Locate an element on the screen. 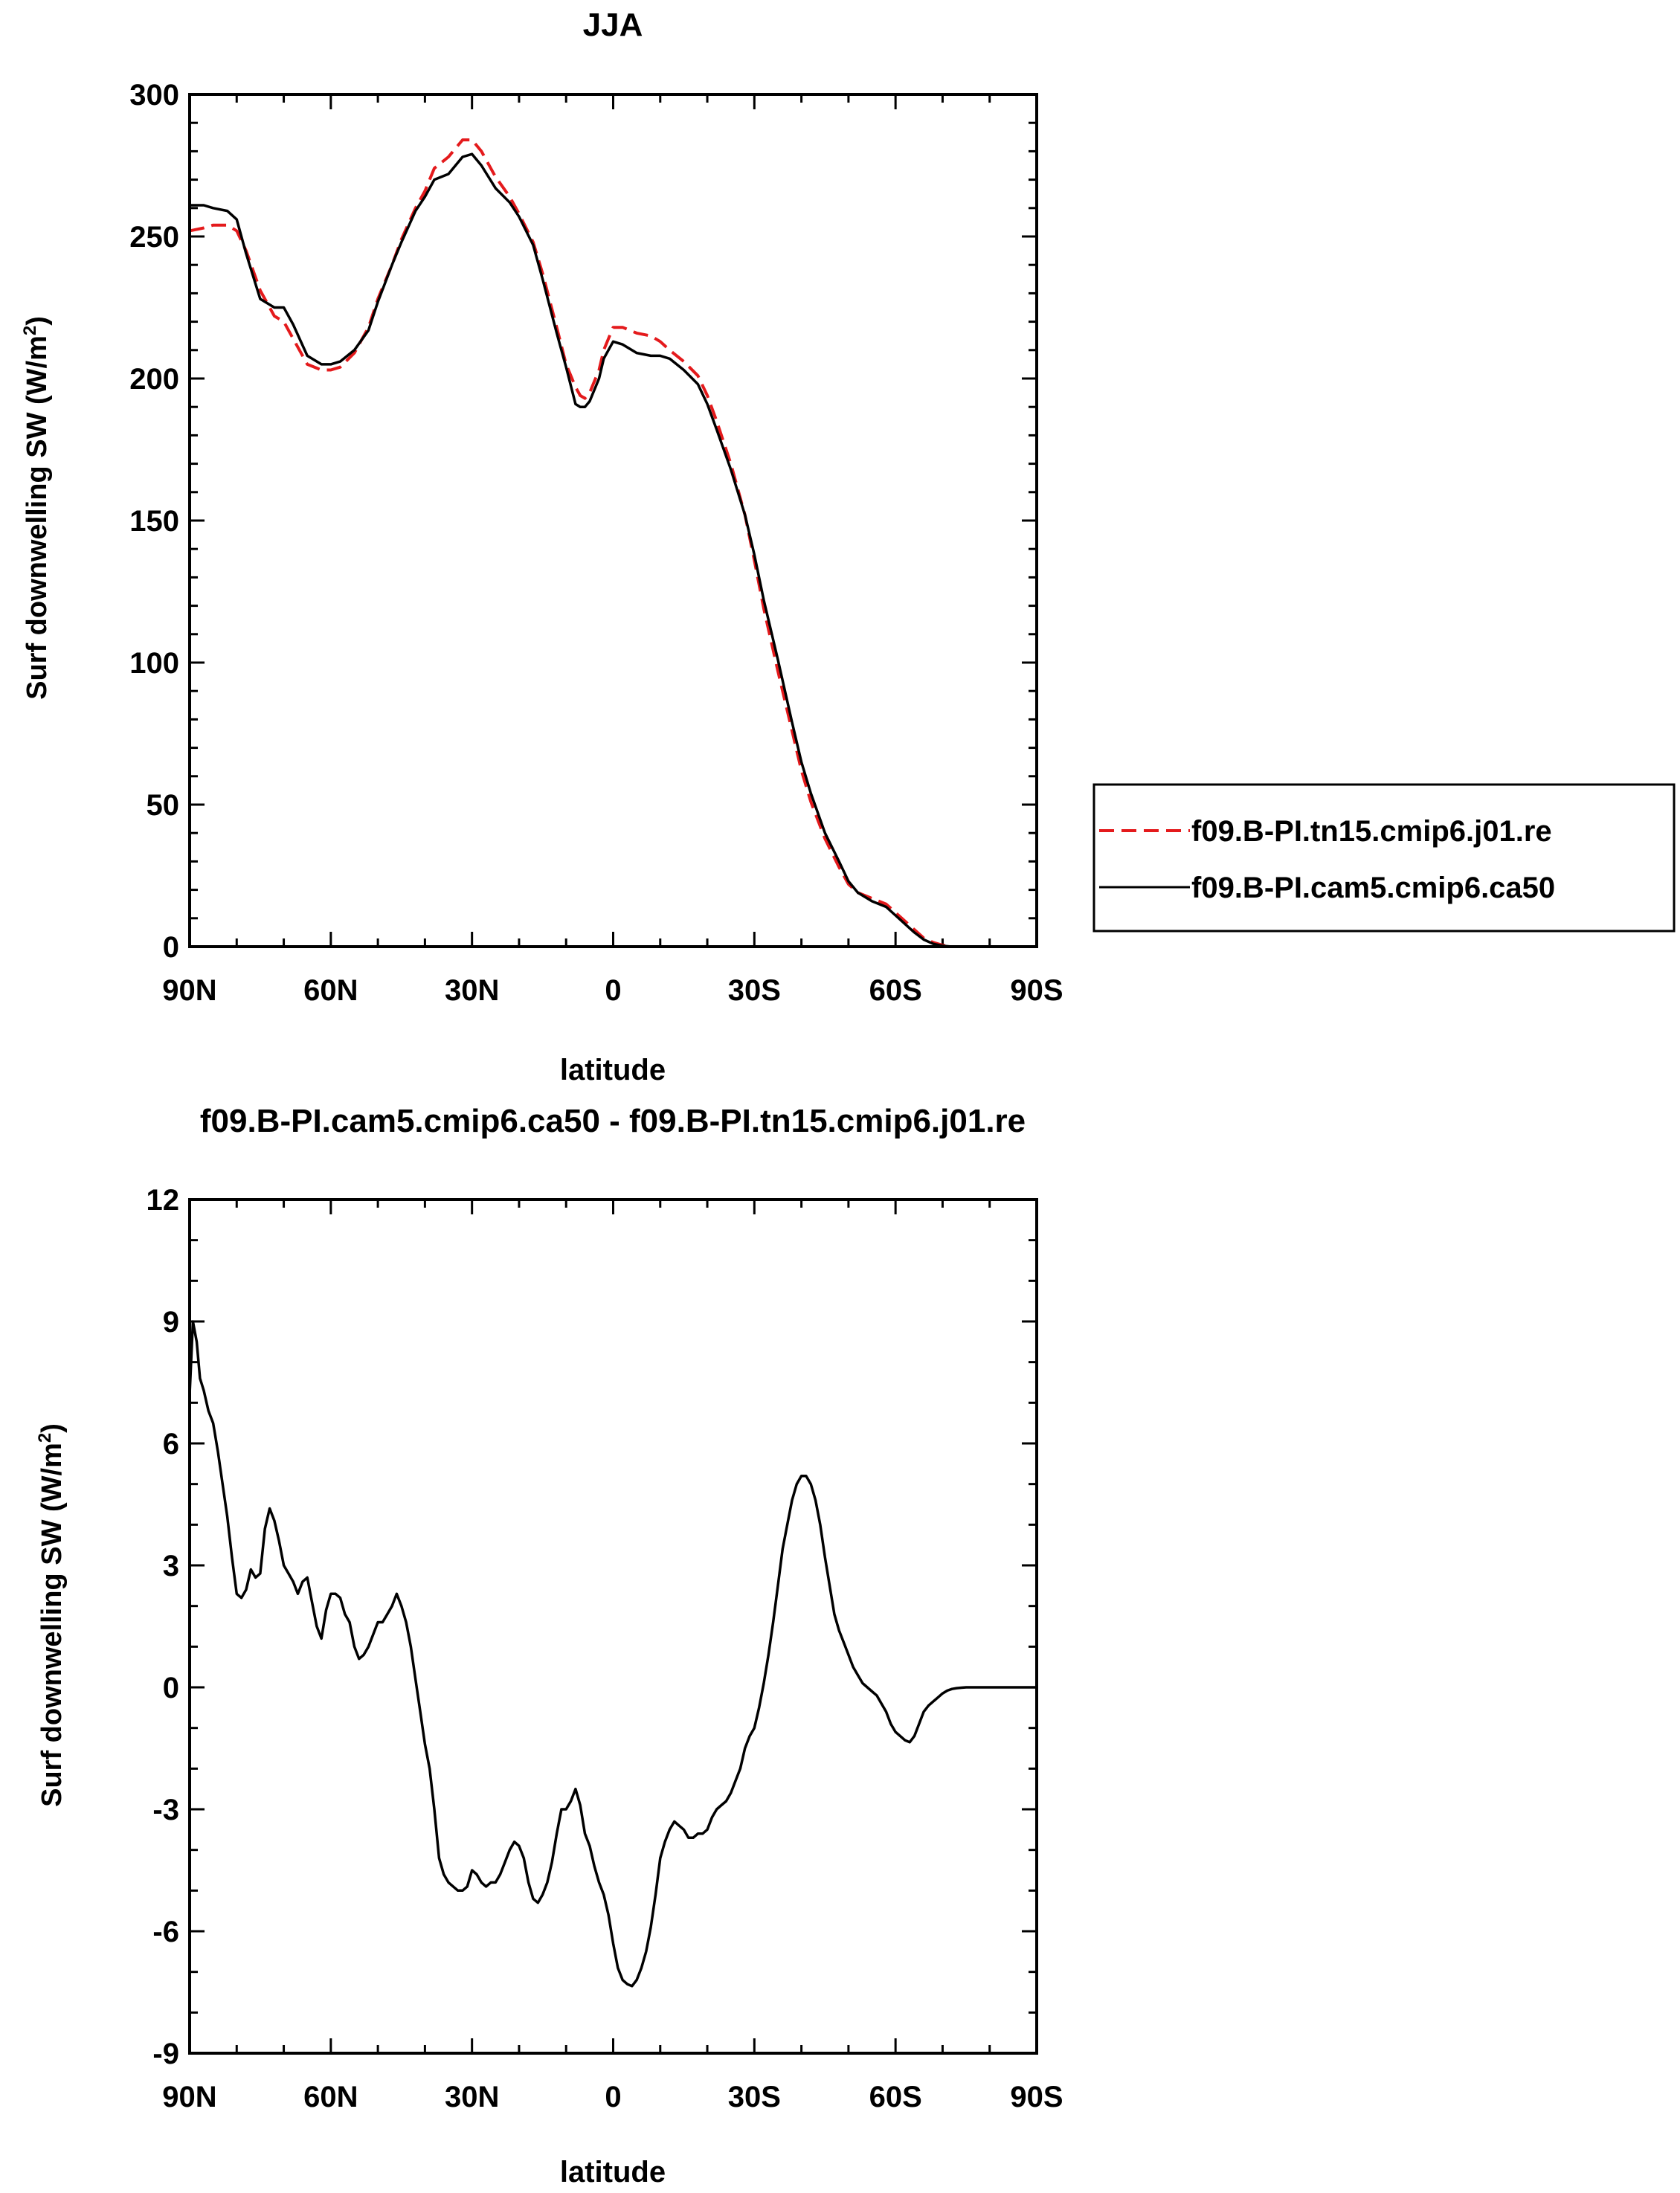  panel1-xtick-label: 90N is located at coordinates (189, 990).